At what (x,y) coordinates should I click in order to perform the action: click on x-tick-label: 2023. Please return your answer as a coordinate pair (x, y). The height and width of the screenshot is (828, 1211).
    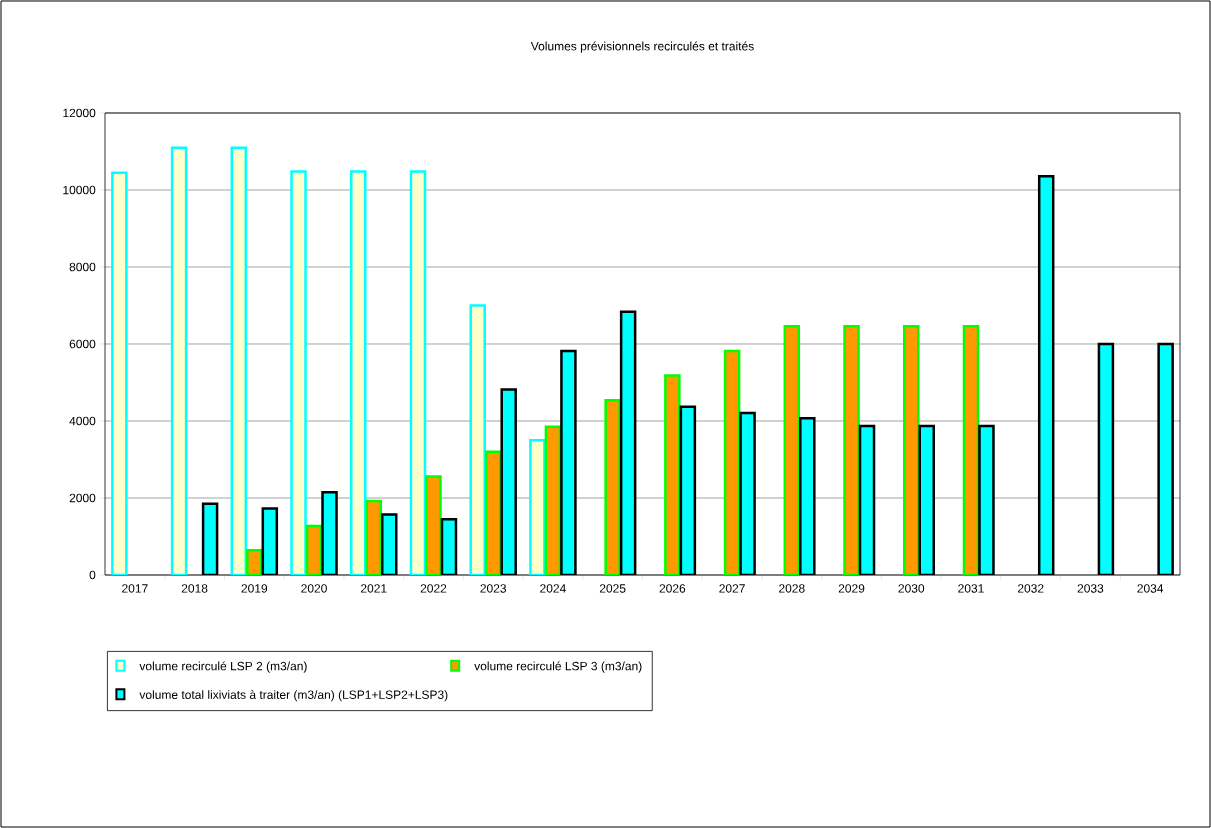
    Looking at the image, I should click on (493, 588).